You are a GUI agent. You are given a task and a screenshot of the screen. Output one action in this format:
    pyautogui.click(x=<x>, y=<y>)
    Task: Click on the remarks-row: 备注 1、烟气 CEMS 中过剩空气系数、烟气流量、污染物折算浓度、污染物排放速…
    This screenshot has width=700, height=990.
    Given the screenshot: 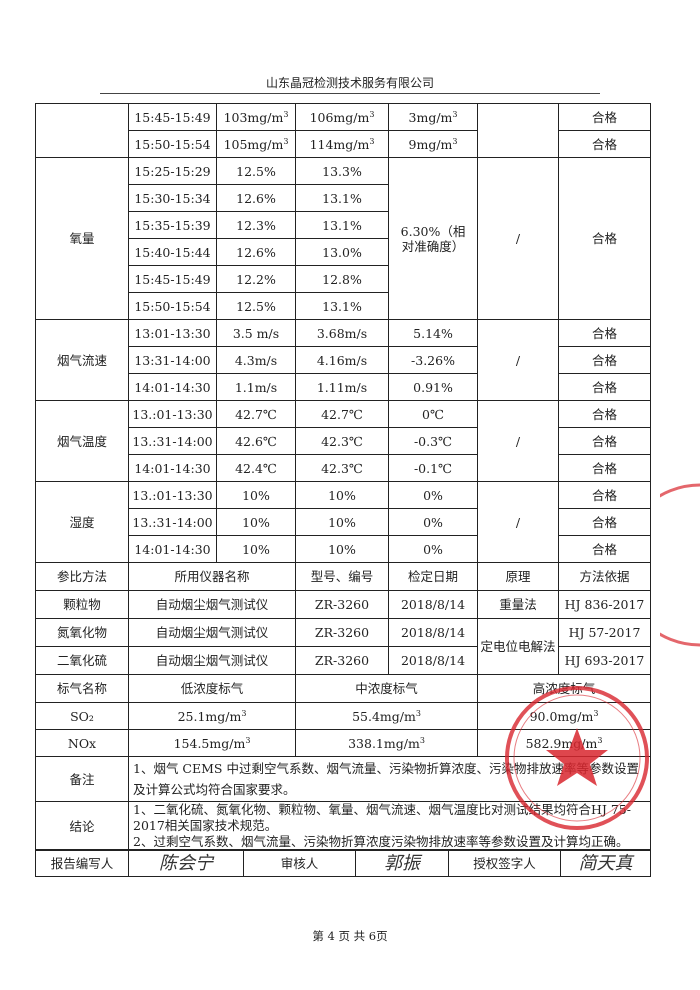 What is the action you would take?
    pyautogui.click(x=343, y=779)
    